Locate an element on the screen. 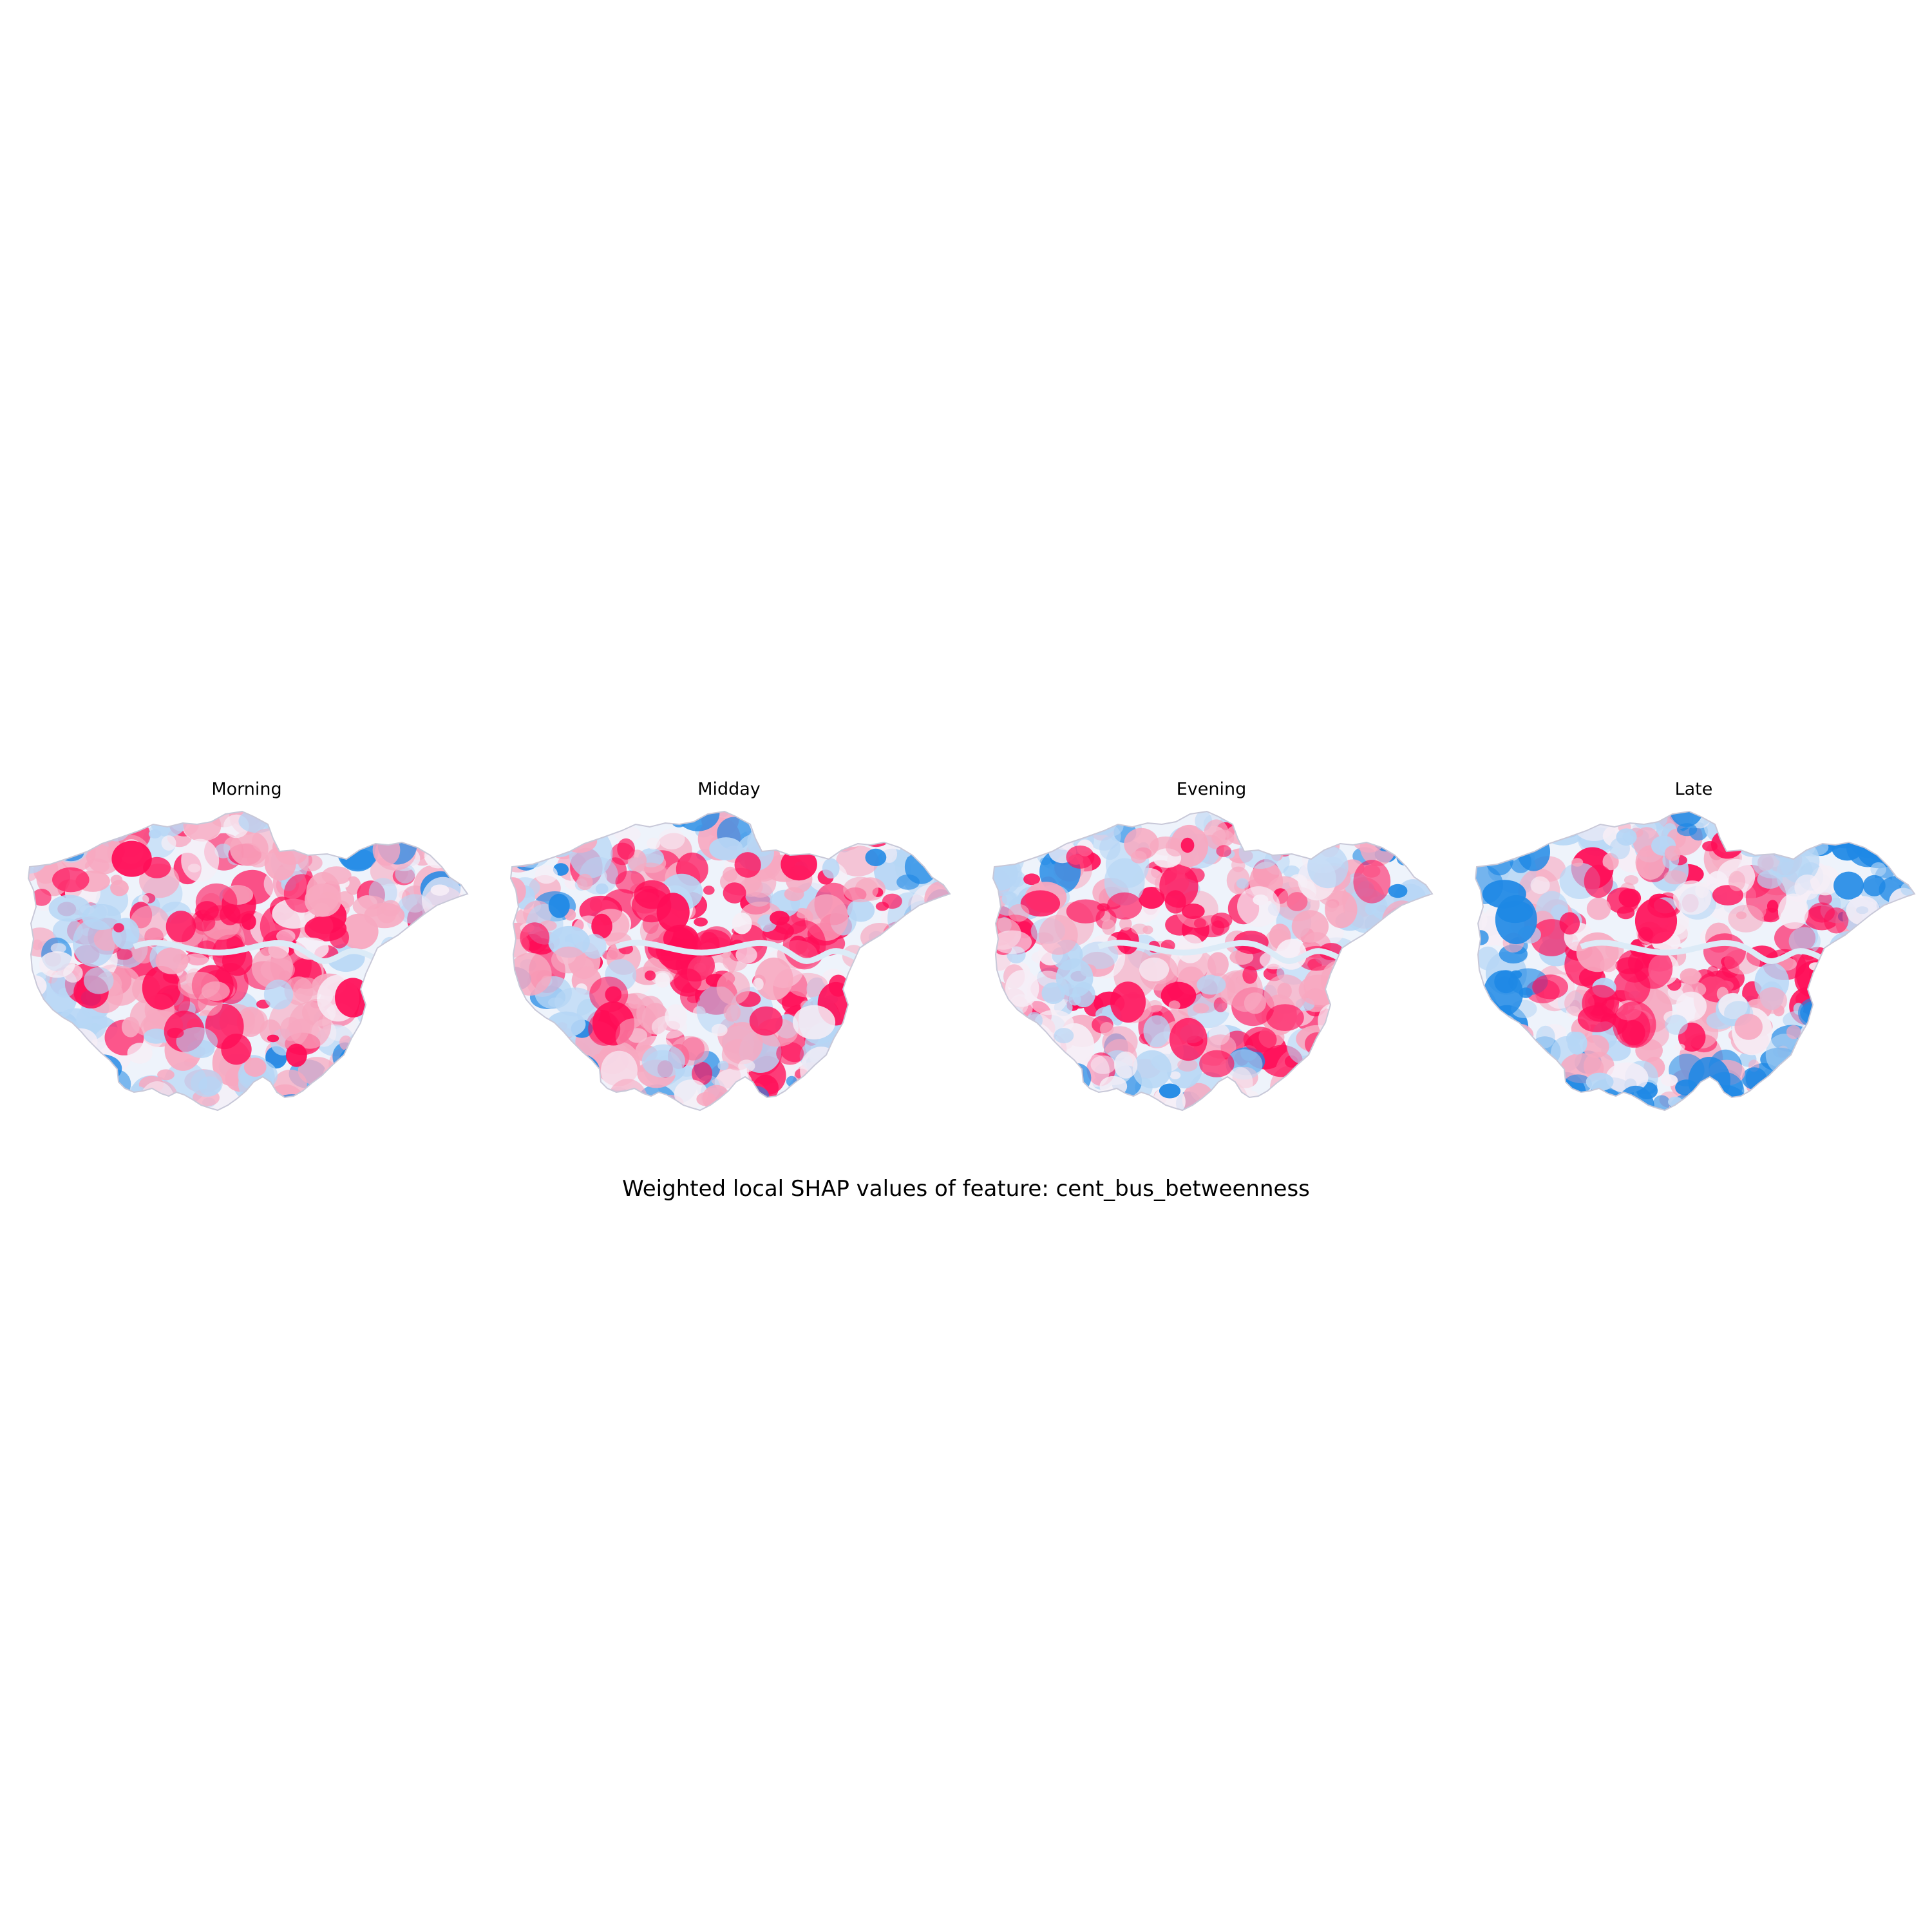  choropleth-map is located at coordinates (1695, 961).